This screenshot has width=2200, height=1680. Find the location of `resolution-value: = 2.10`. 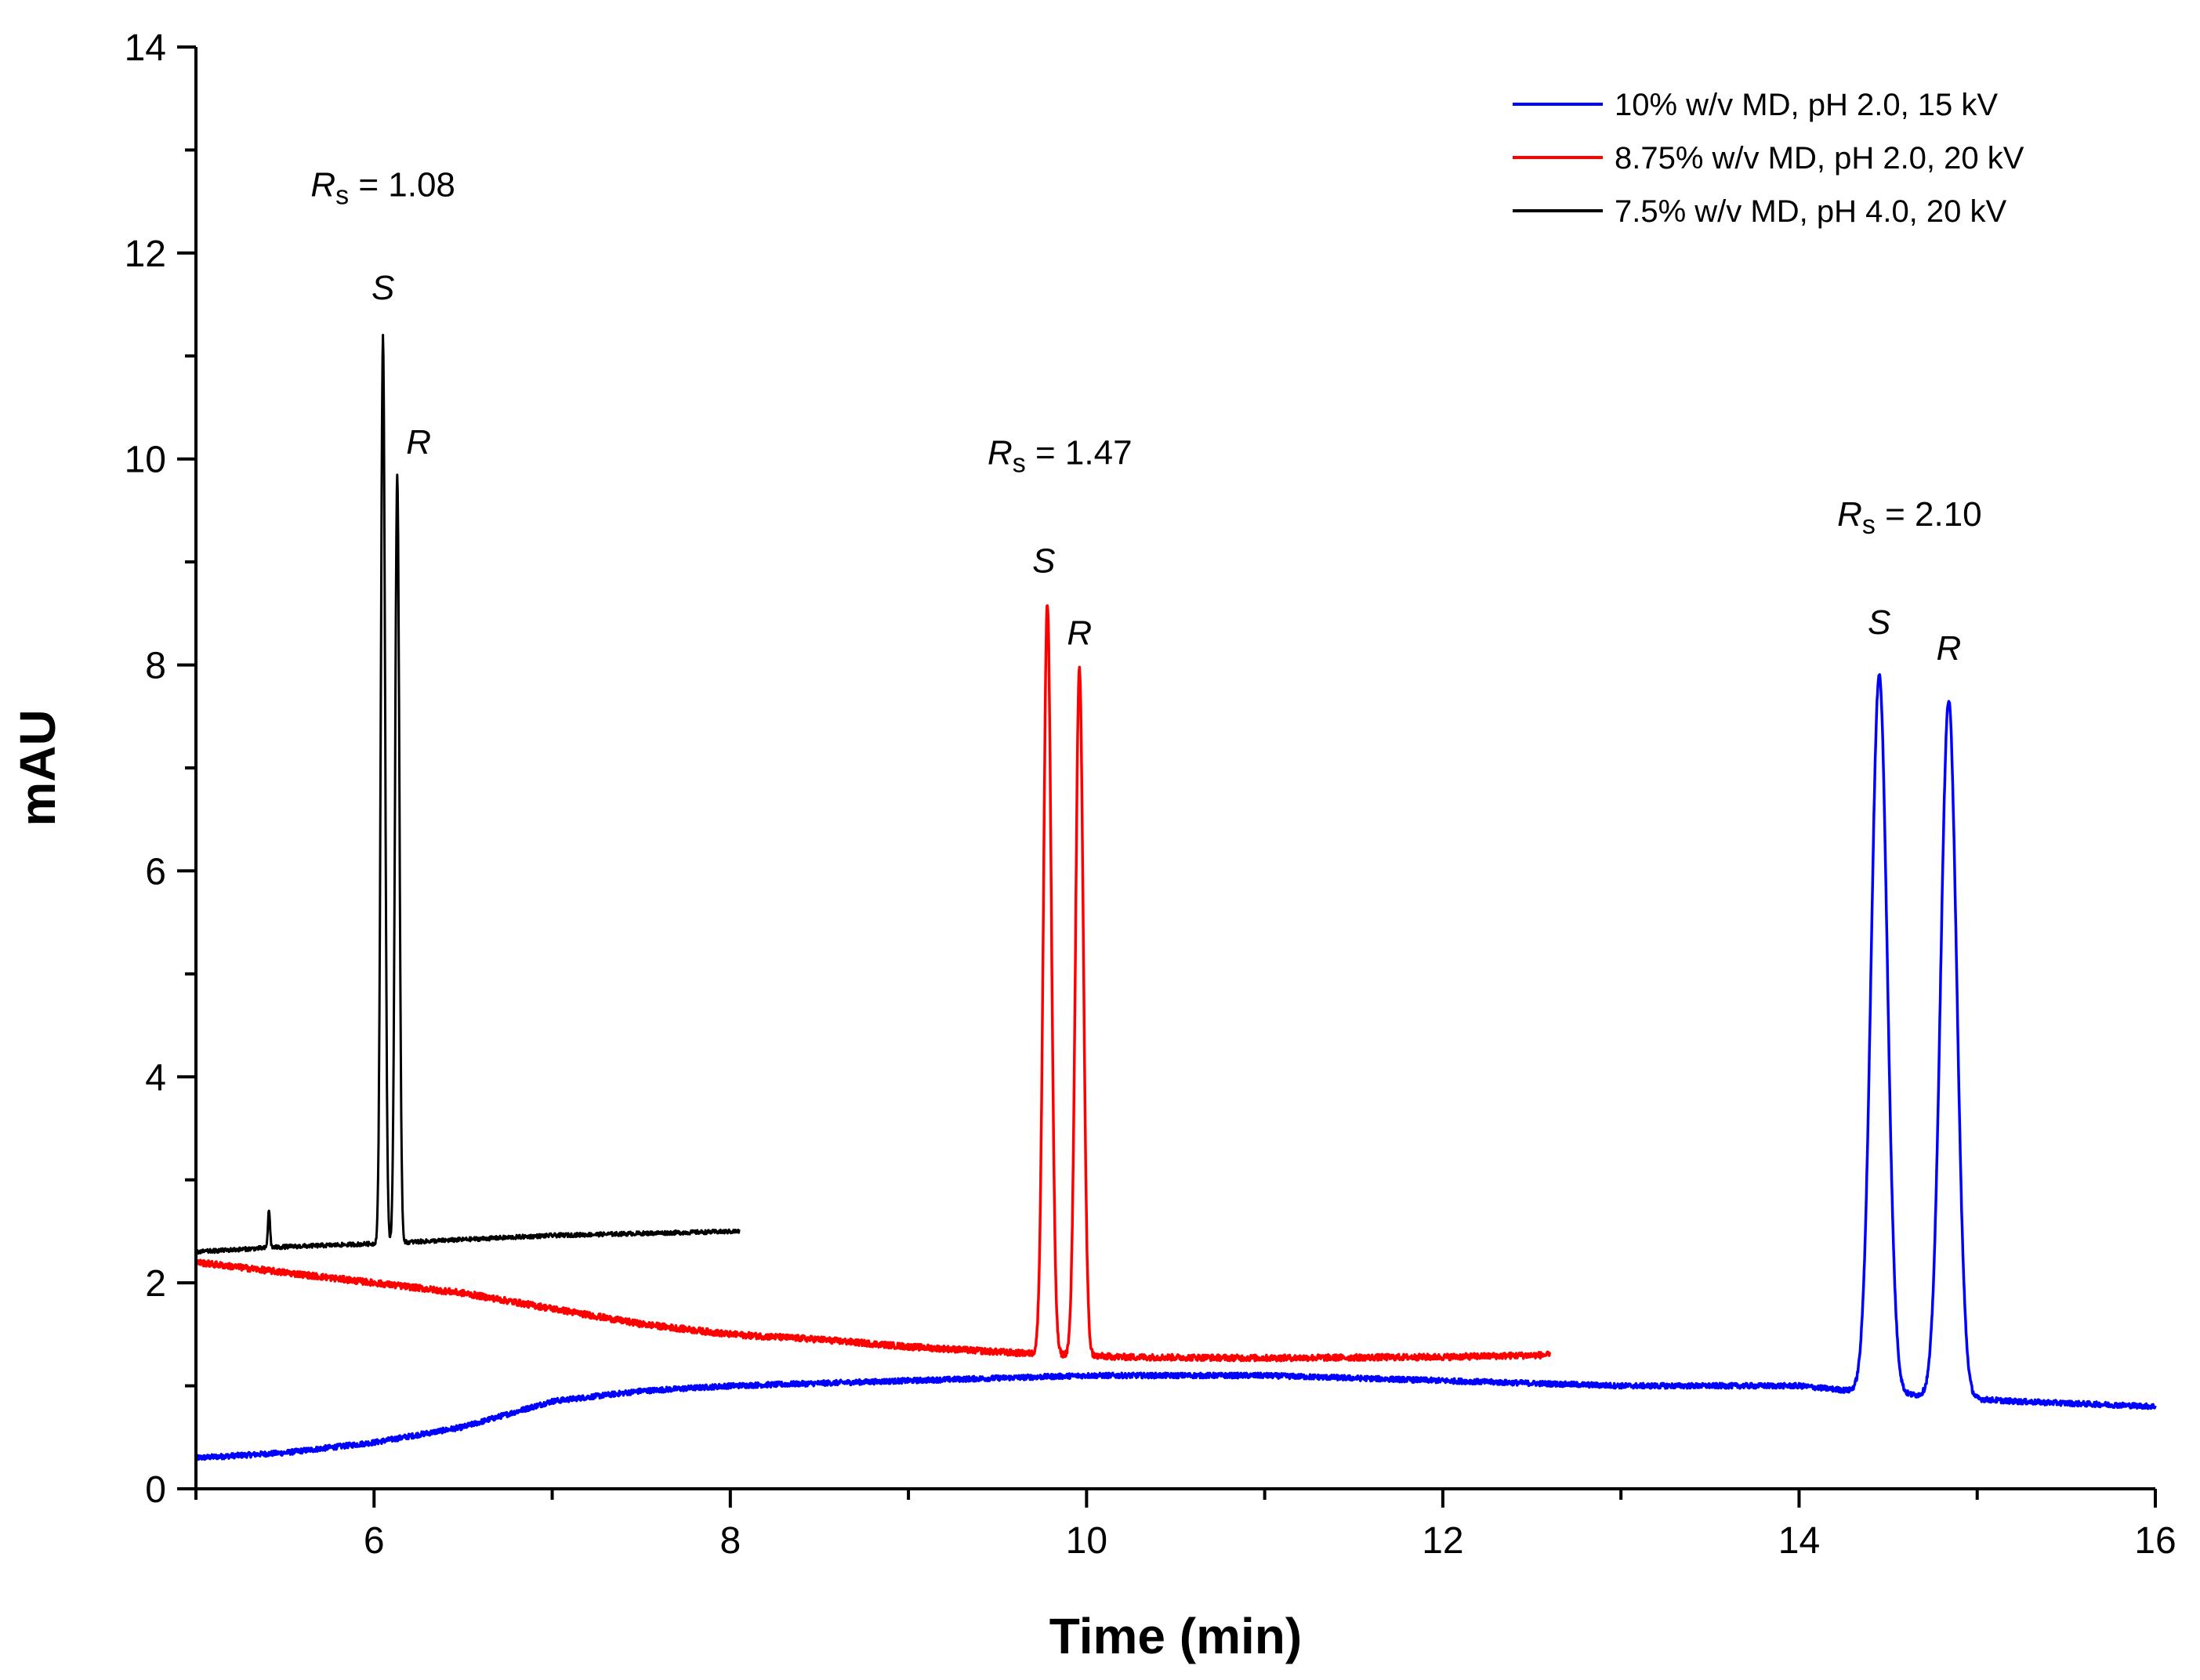

resolution-value: = 2.10 is located at coordinates (1929, 514).